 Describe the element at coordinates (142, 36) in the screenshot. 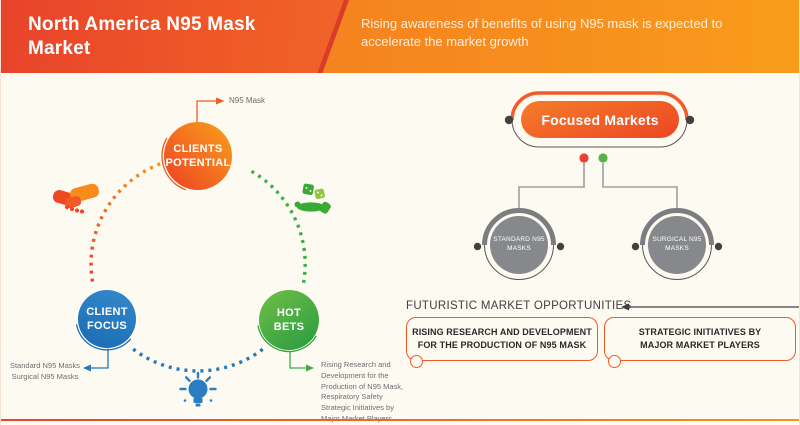

I see `page-title: North America N95 Mask Market` at that location.